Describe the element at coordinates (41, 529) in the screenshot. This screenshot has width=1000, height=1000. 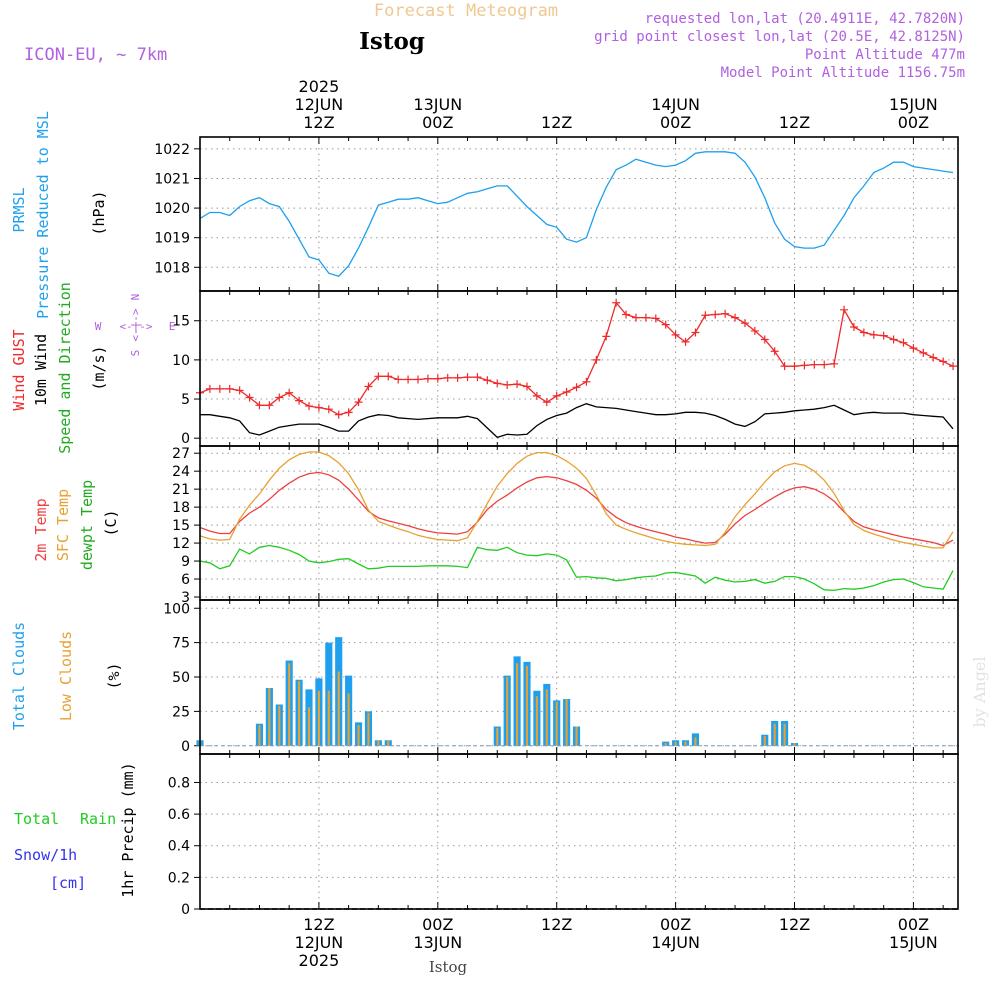
I see `temp2m-label: 2m Temp` at that location.